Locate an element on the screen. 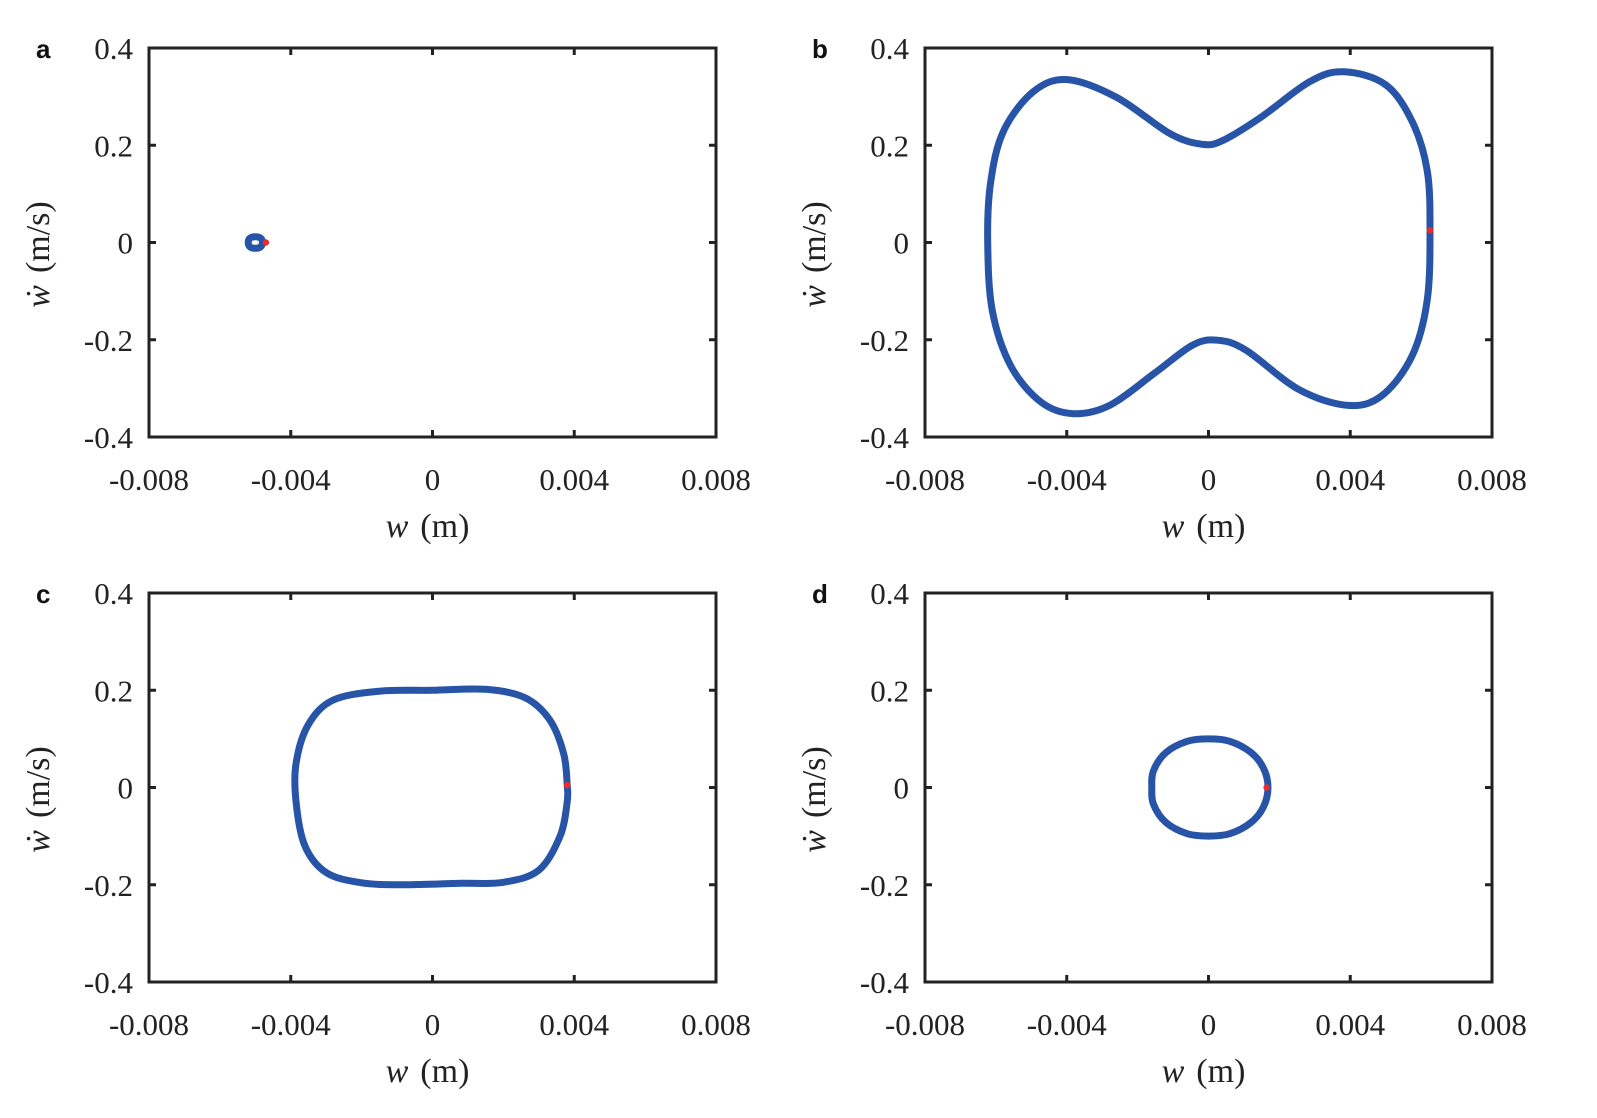 The width and height of the screenshot is (1597, 1118). panel-letter: c is located at coordinates (43, 594).